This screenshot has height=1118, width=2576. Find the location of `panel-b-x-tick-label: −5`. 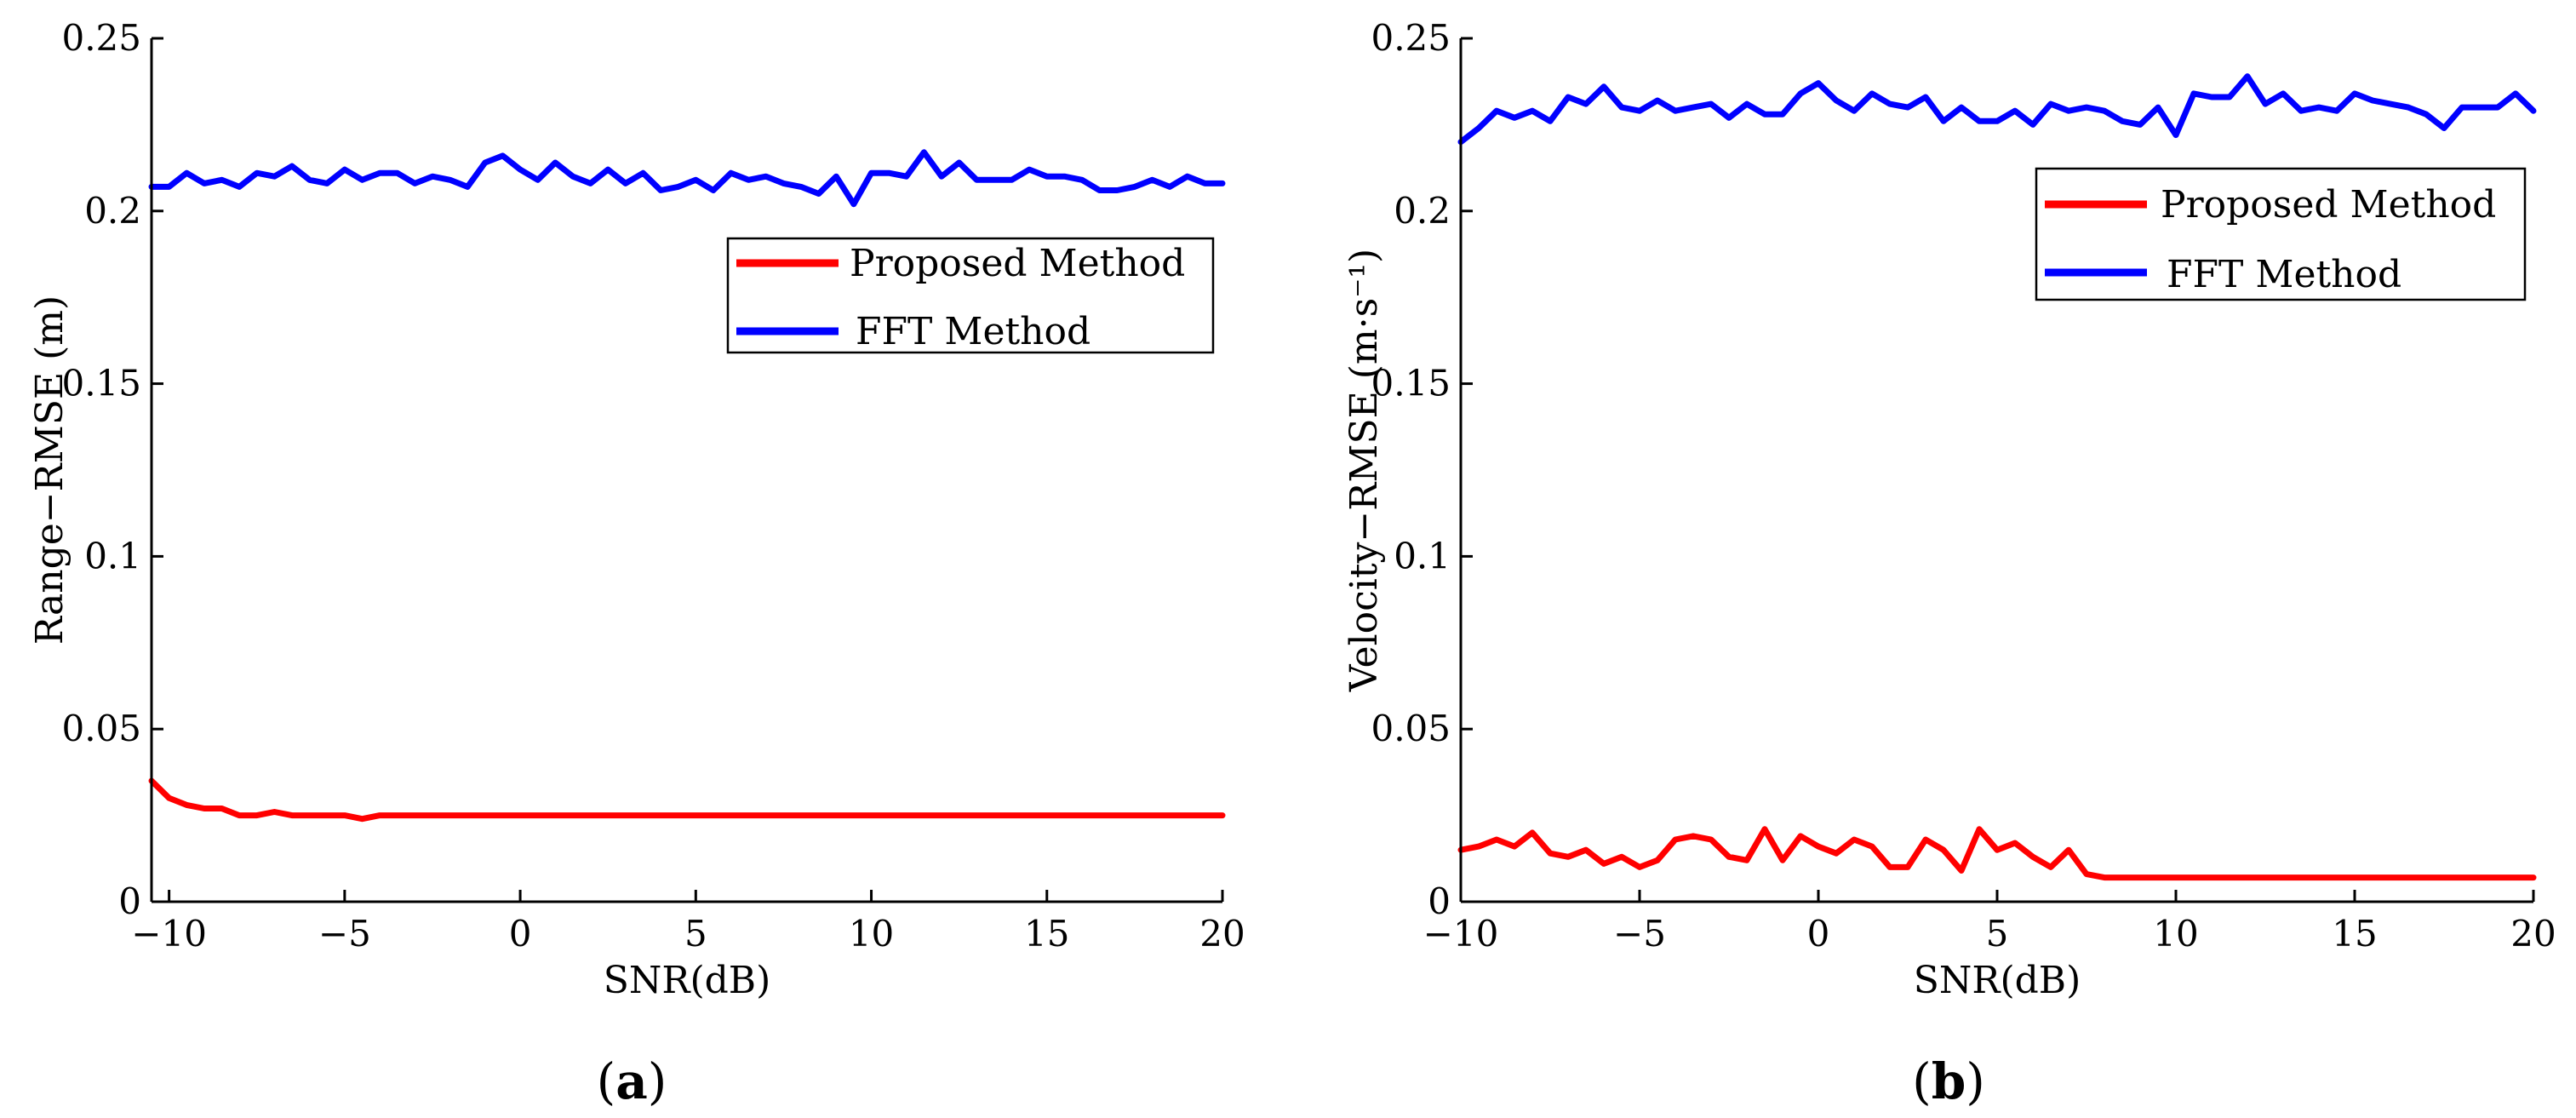

panel-b-x-tick-label: −5 is located at coordinates (1639, 934).